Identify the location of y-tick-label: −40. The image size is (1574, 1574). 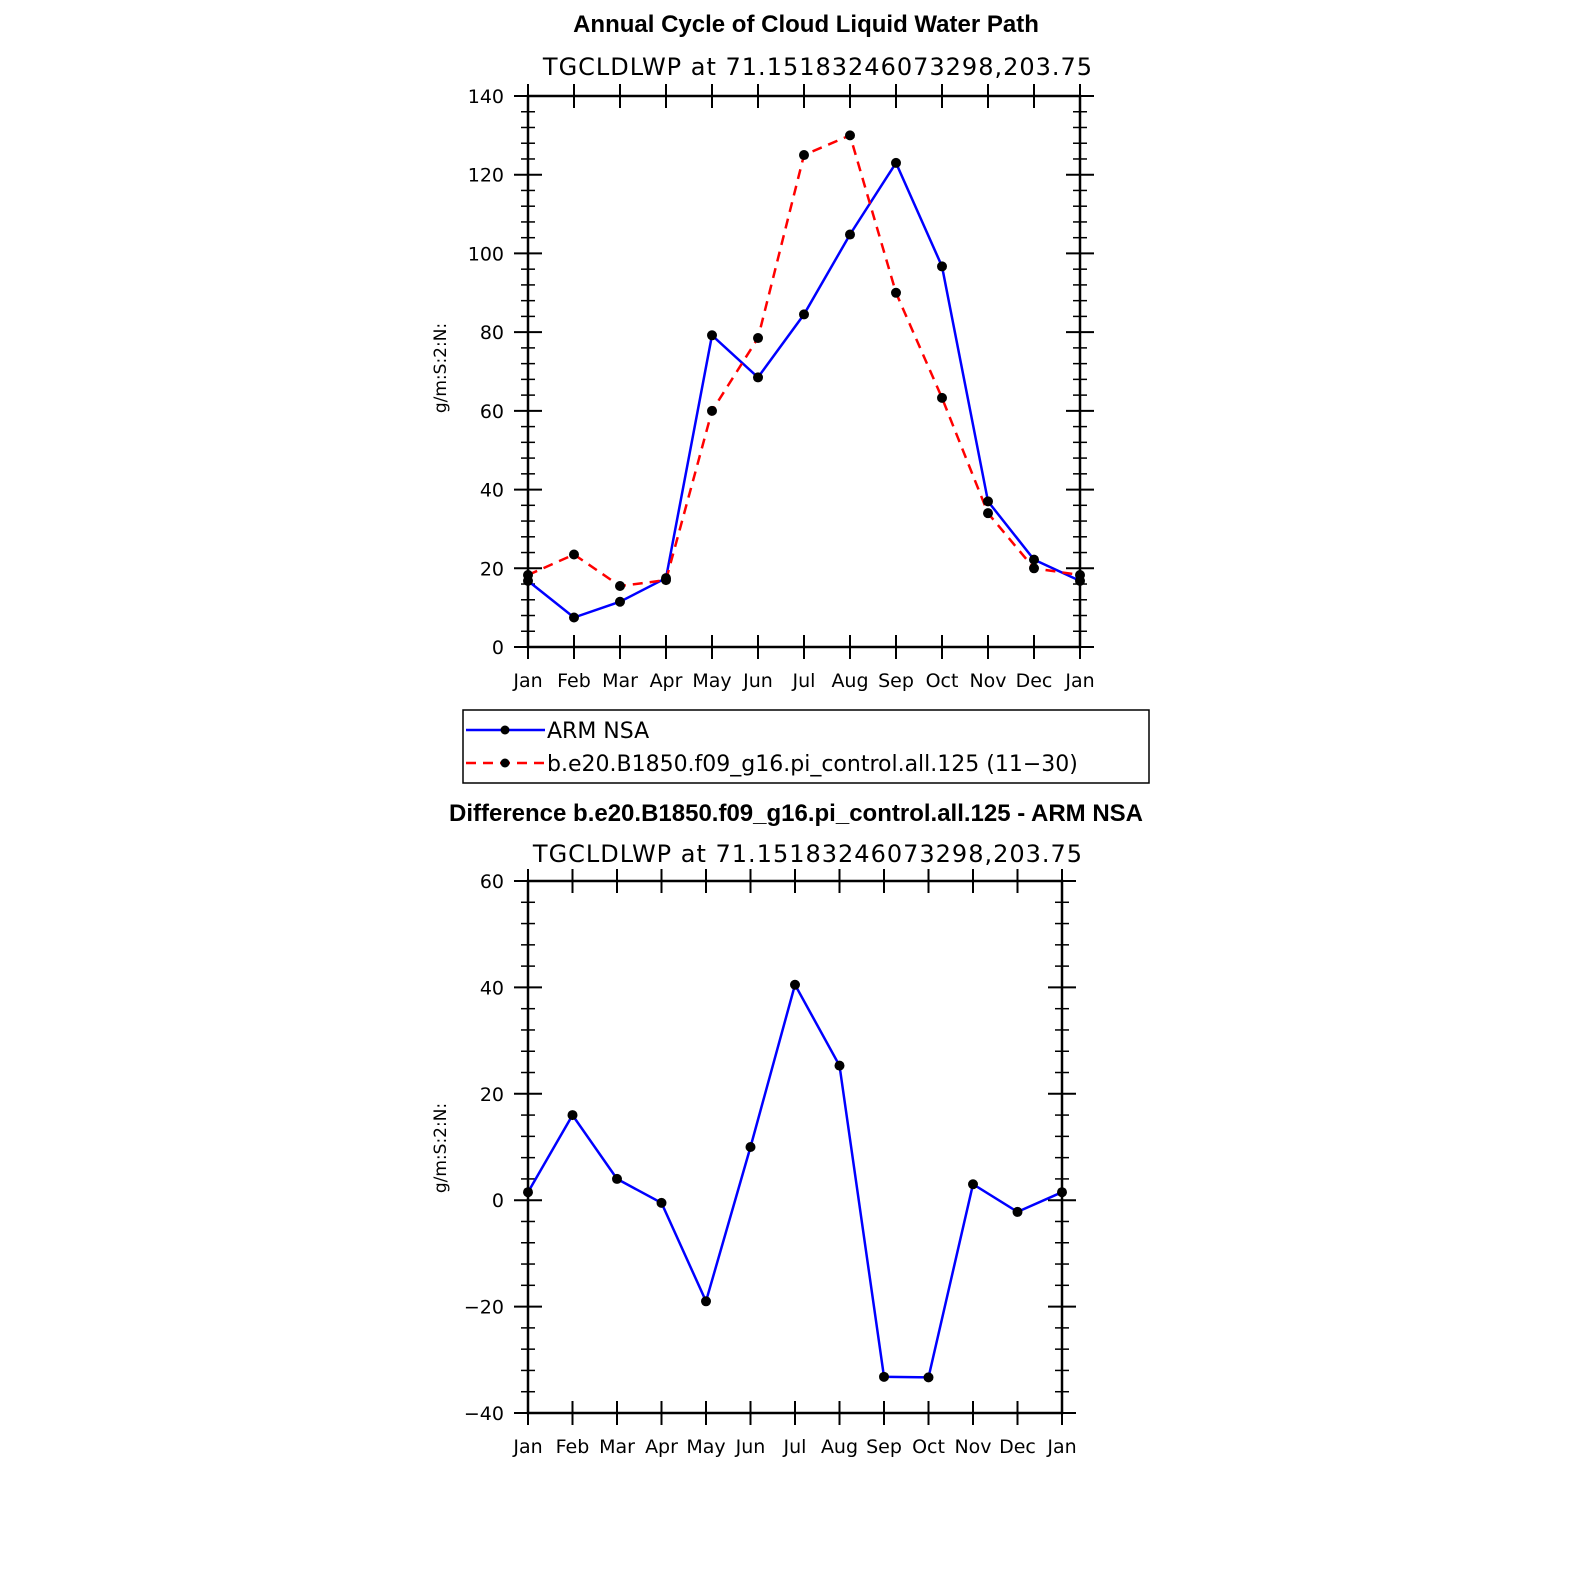
(484, 1414).